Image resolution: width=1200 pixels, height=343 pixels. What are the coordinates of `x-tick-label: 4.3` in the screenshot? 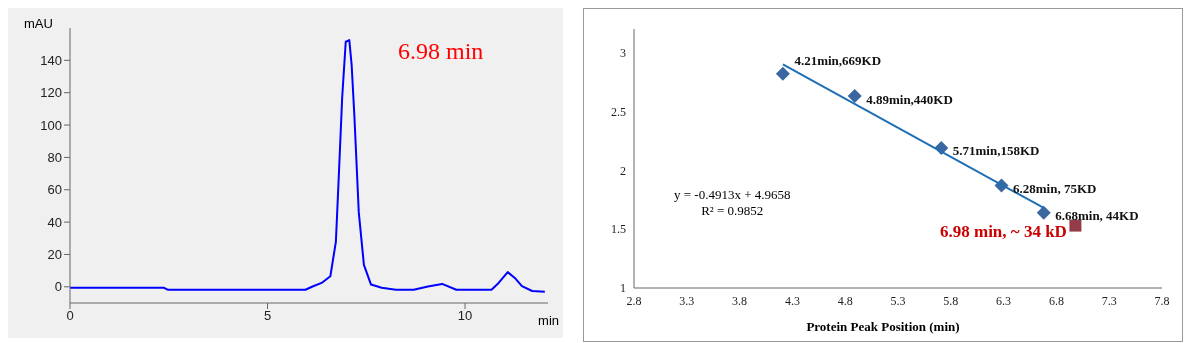 It's located at (792, 300).